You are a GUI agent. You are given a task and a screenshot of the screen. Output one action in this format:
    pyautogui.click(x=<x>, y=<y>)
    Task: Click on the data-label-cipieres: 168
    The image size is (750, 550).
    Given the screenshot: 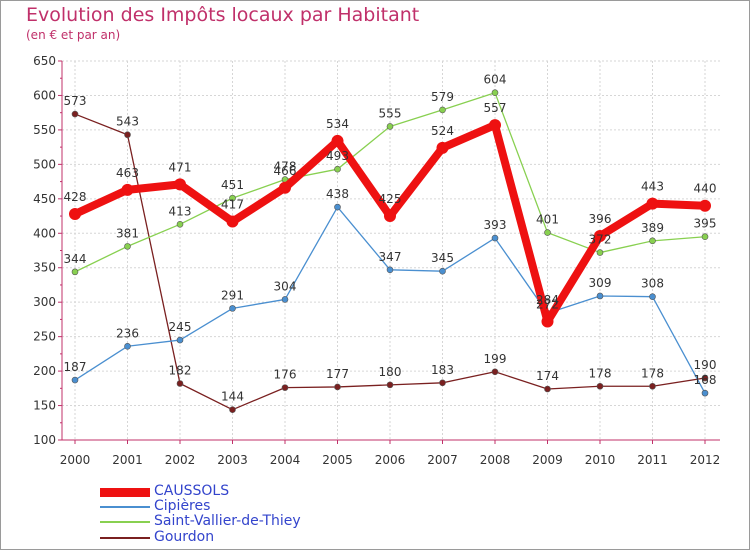 What is the action you would take?
    pyautogui.click(x=705, y=380)
    